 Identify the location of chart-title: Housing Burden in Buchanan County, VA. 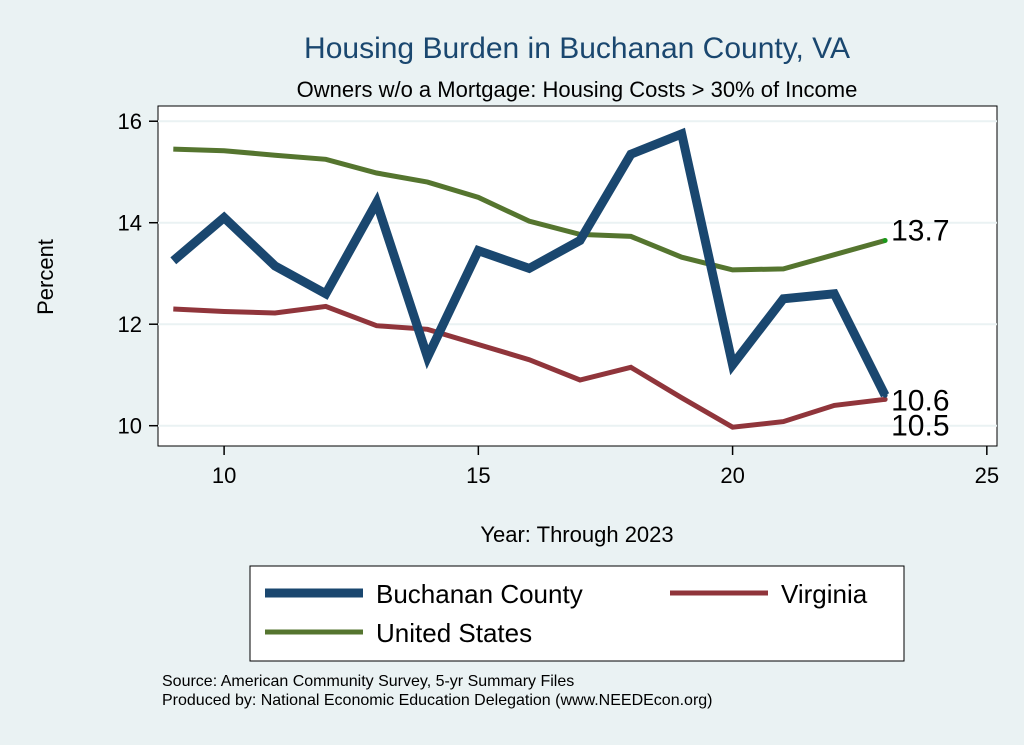
(577, 48).